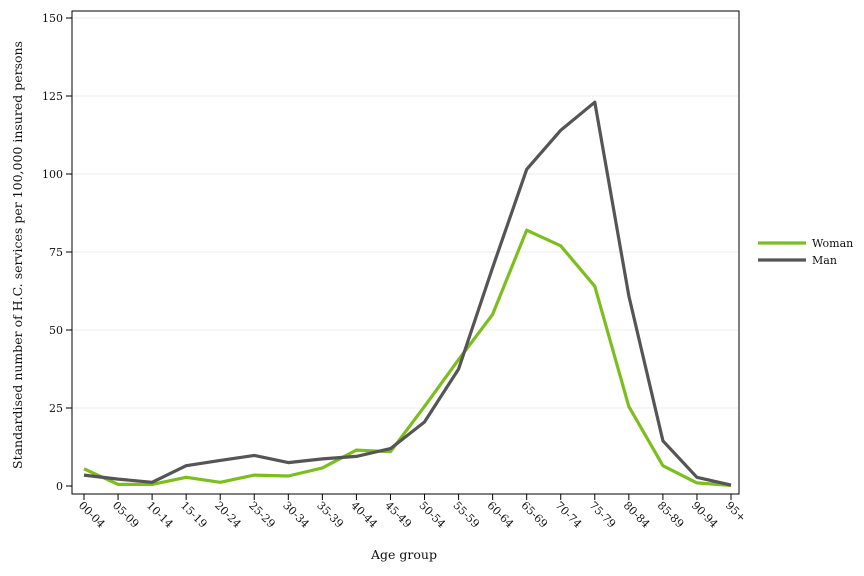 This screenshot has height=576, width=864. I want to click on x-tick-label: 30-34, so click(296, 515).